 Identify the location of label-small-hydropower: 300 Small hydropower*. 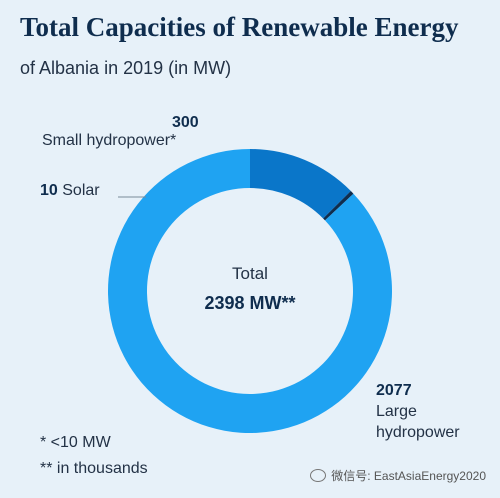
(120, 132).